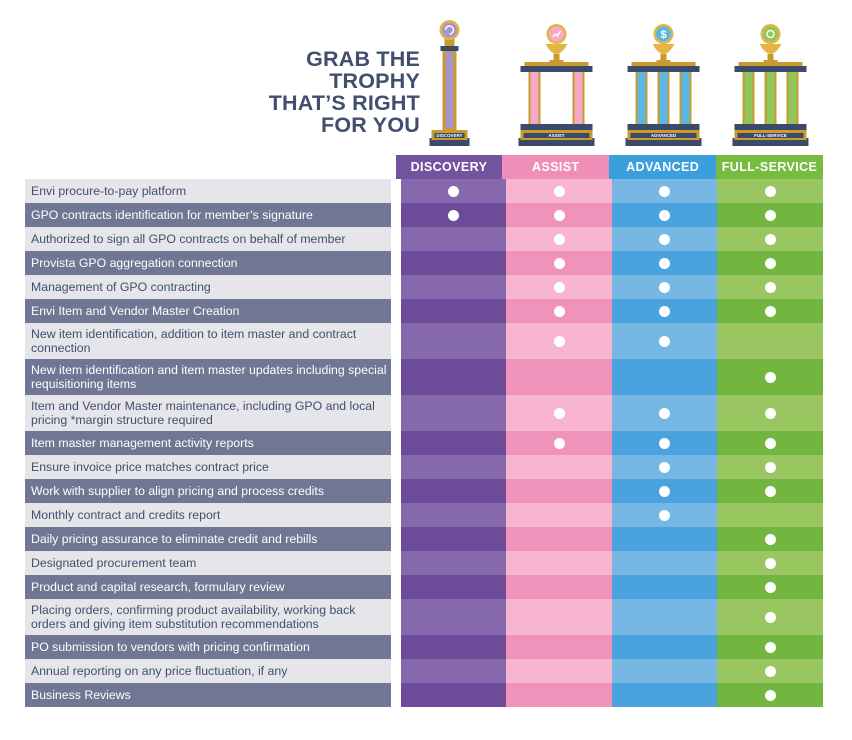 The image size is (852, 740). I want to click on tier-header-row: DISCOVERY ASSIST ADVANCED FULL-SERVICE, so click(424, 167).